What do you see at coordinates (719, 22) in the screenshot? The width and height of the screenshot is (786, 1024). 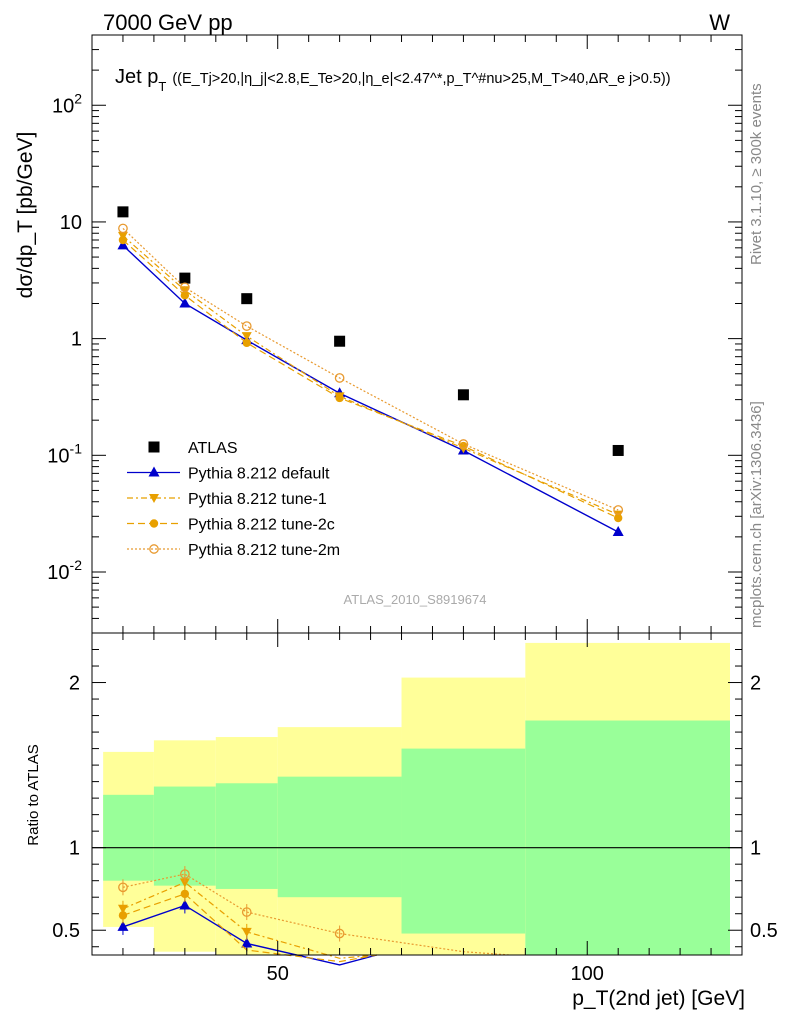 I see `process-label: W` at bounding box center [719, 22].